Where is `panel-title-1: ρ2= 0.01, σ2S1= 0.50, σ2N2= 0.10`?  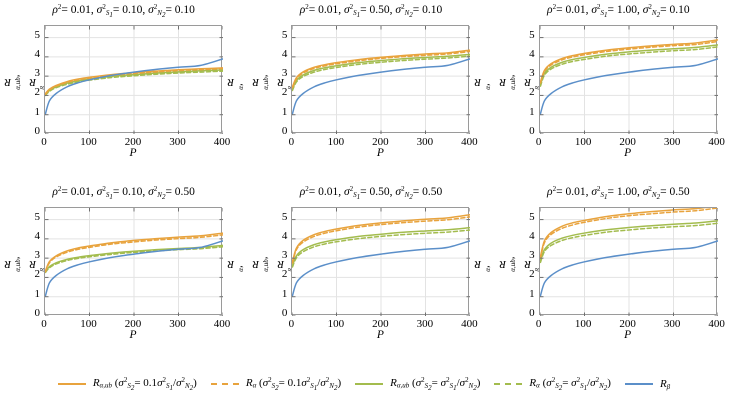 panel-title-1: ρ2= 0.01, σ2S1= 0.50, σ2N2= 0.10 is located at coordinates (371, 11).